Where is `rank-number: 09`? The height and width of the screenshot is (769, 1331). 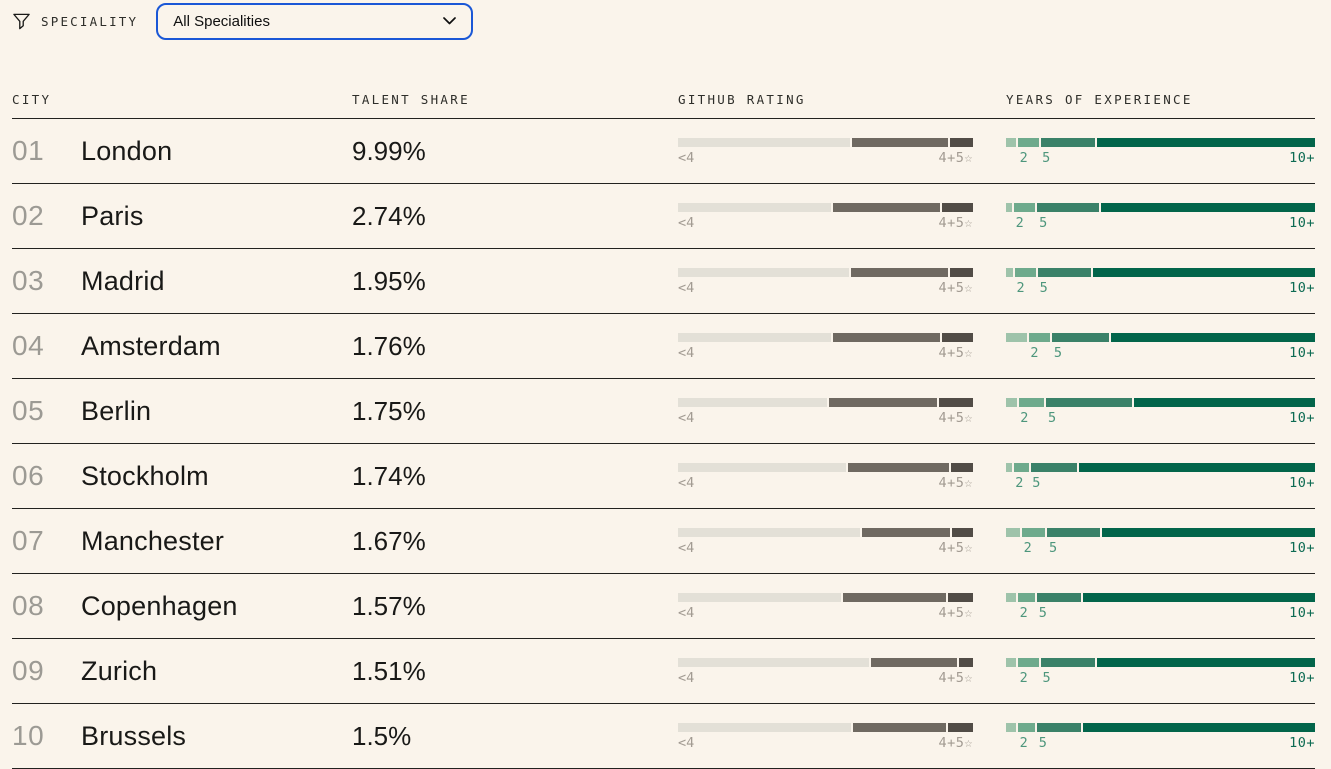 rank-number: 09 is located at coordinates (28, 670).